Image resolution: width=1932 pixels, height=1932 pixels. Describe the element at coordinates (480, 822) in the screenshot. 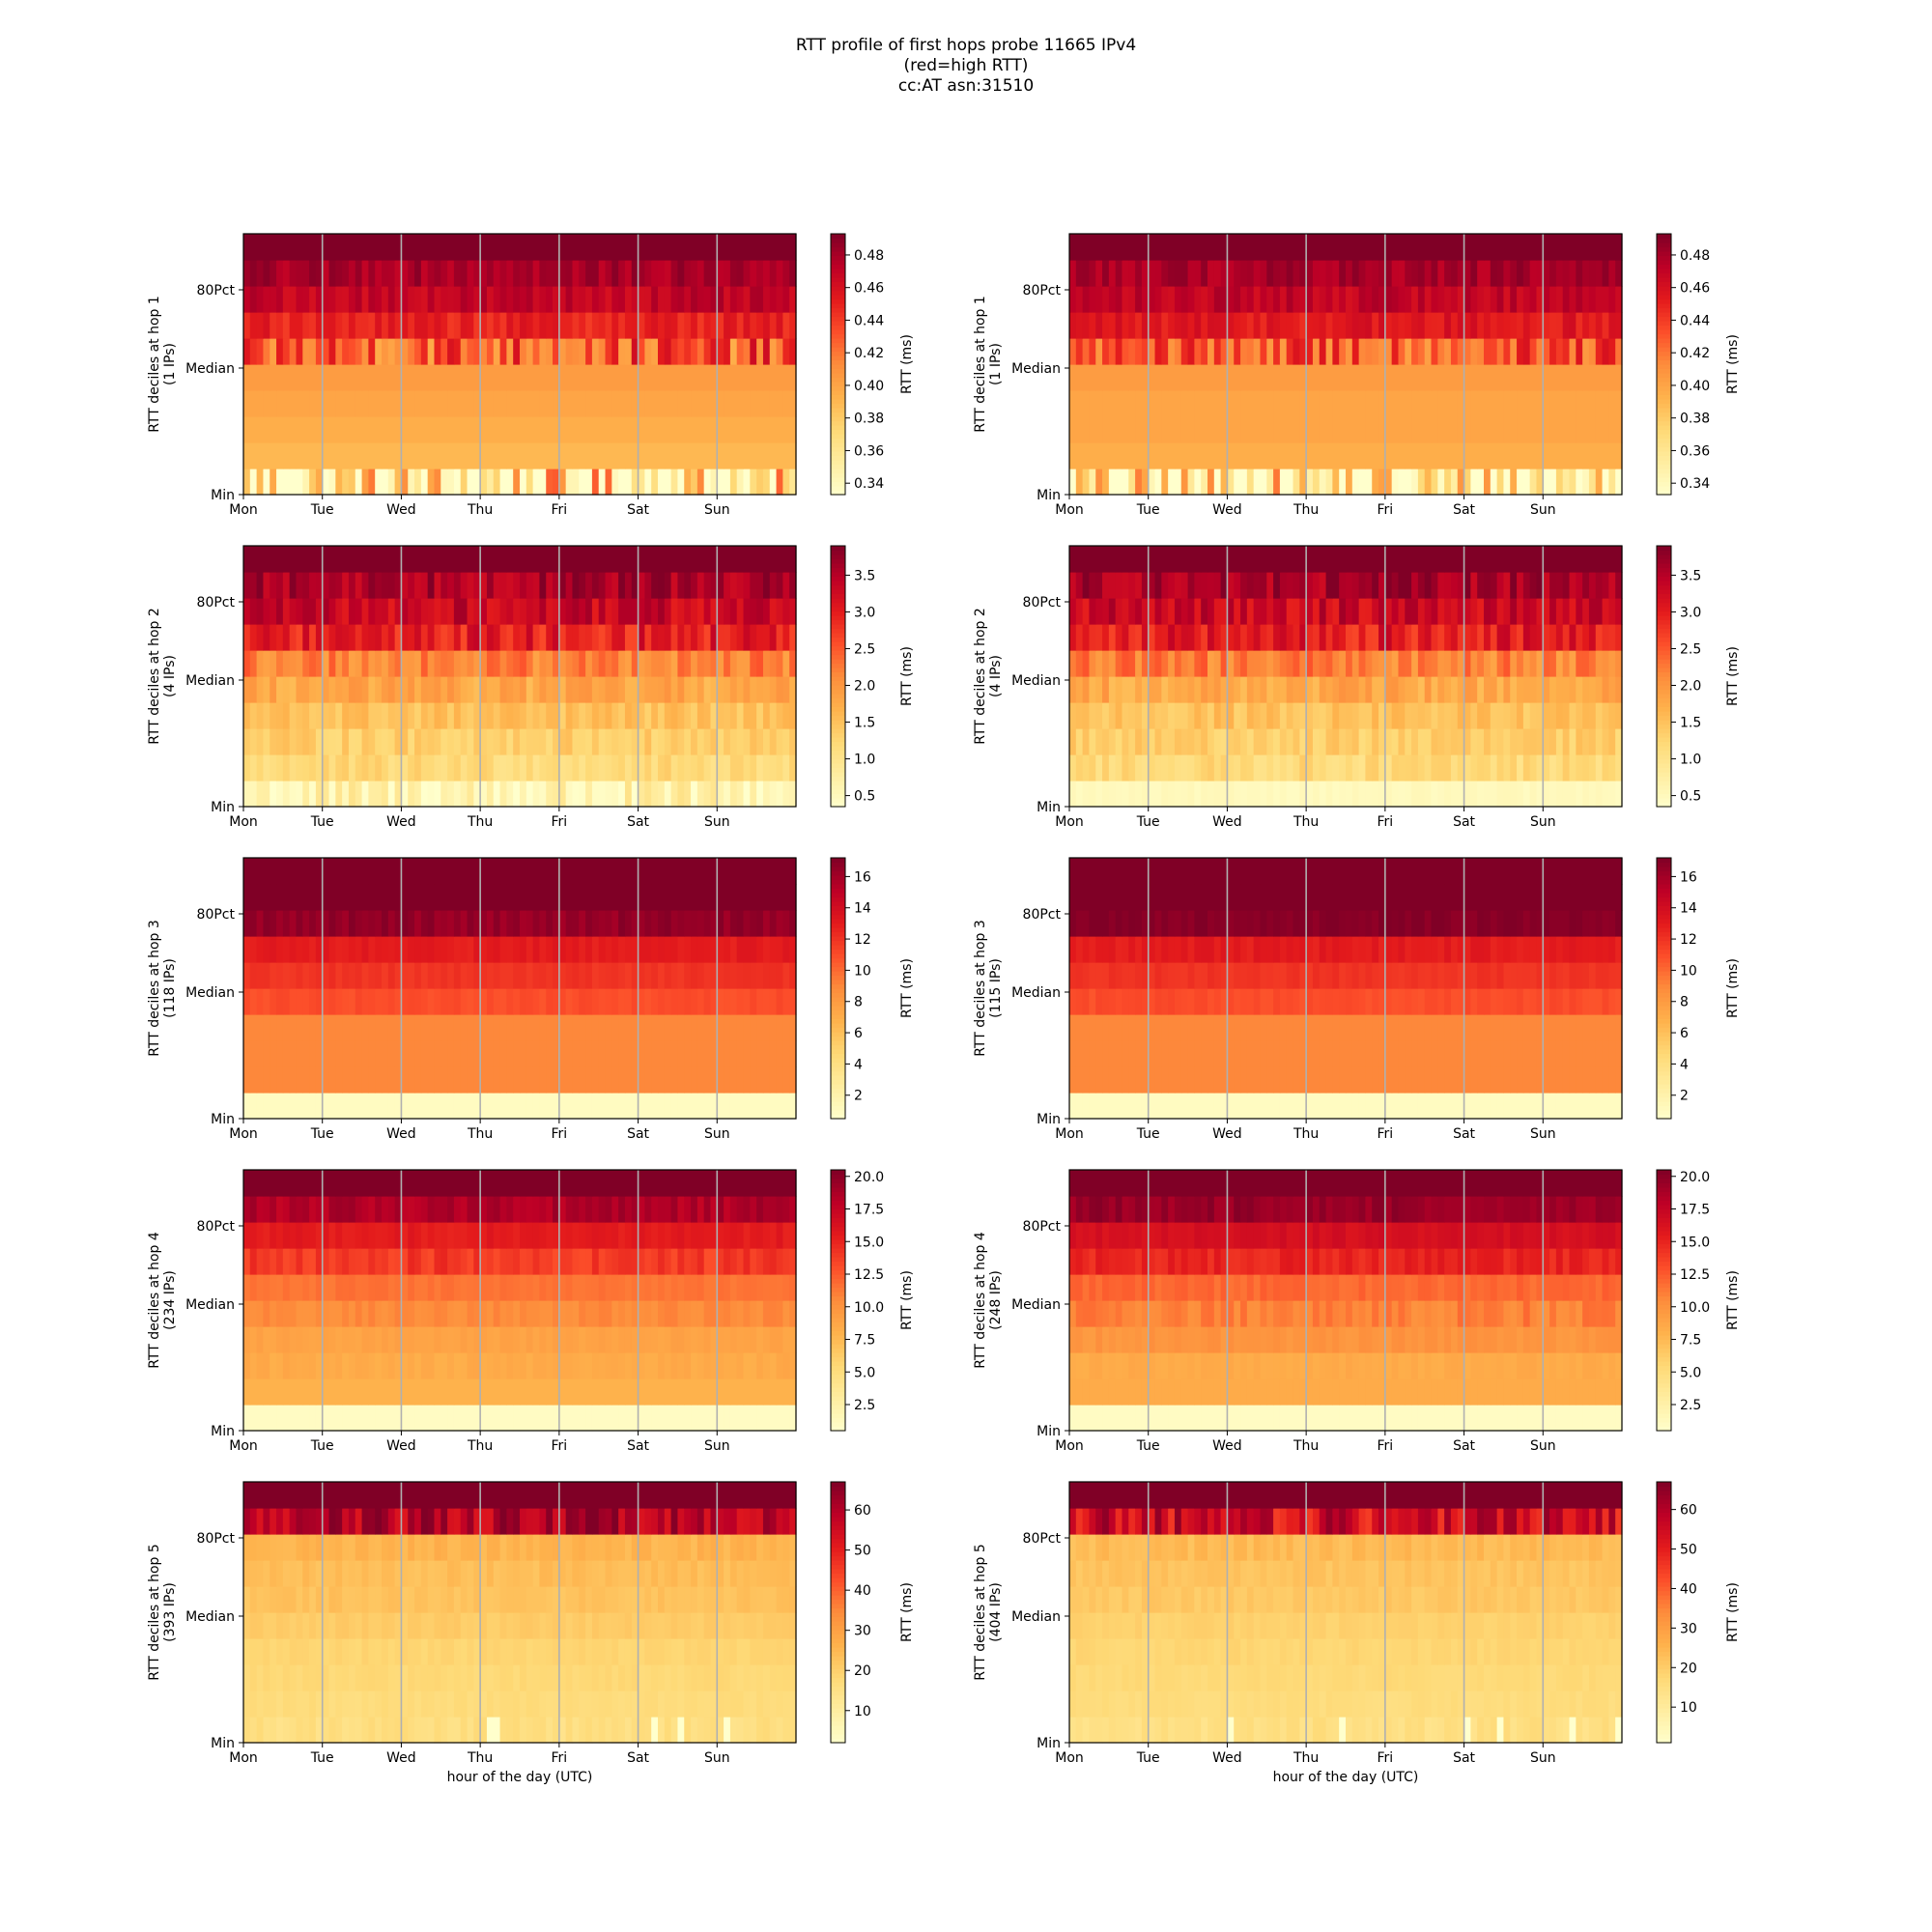

I see `x-tick-label: Thu` at that location.